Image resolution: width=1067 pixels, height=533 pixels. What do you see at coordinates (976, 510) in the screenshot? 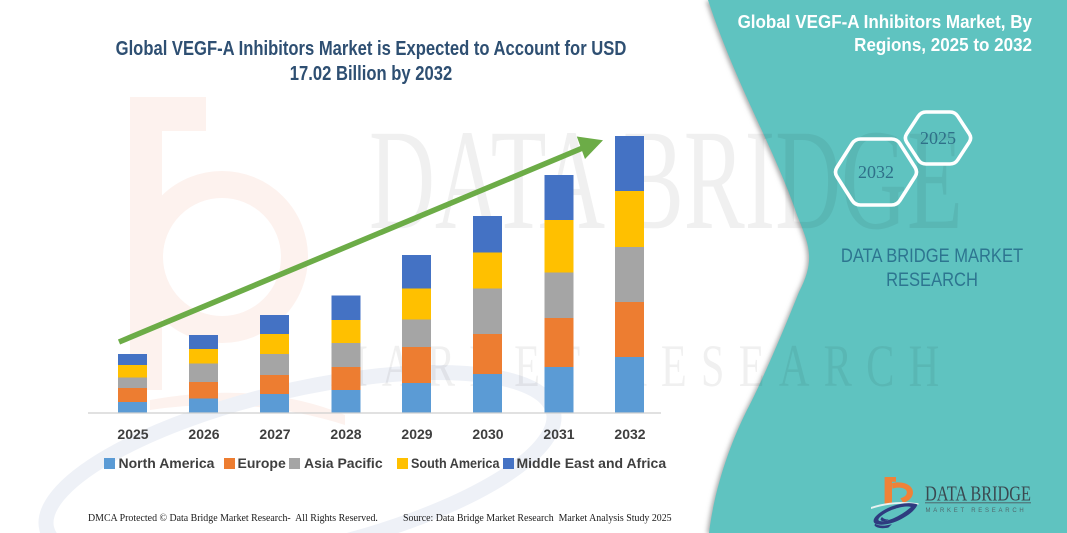
I see `svg-text: MARKET RESEARCH` at bounding box center [976, 510].